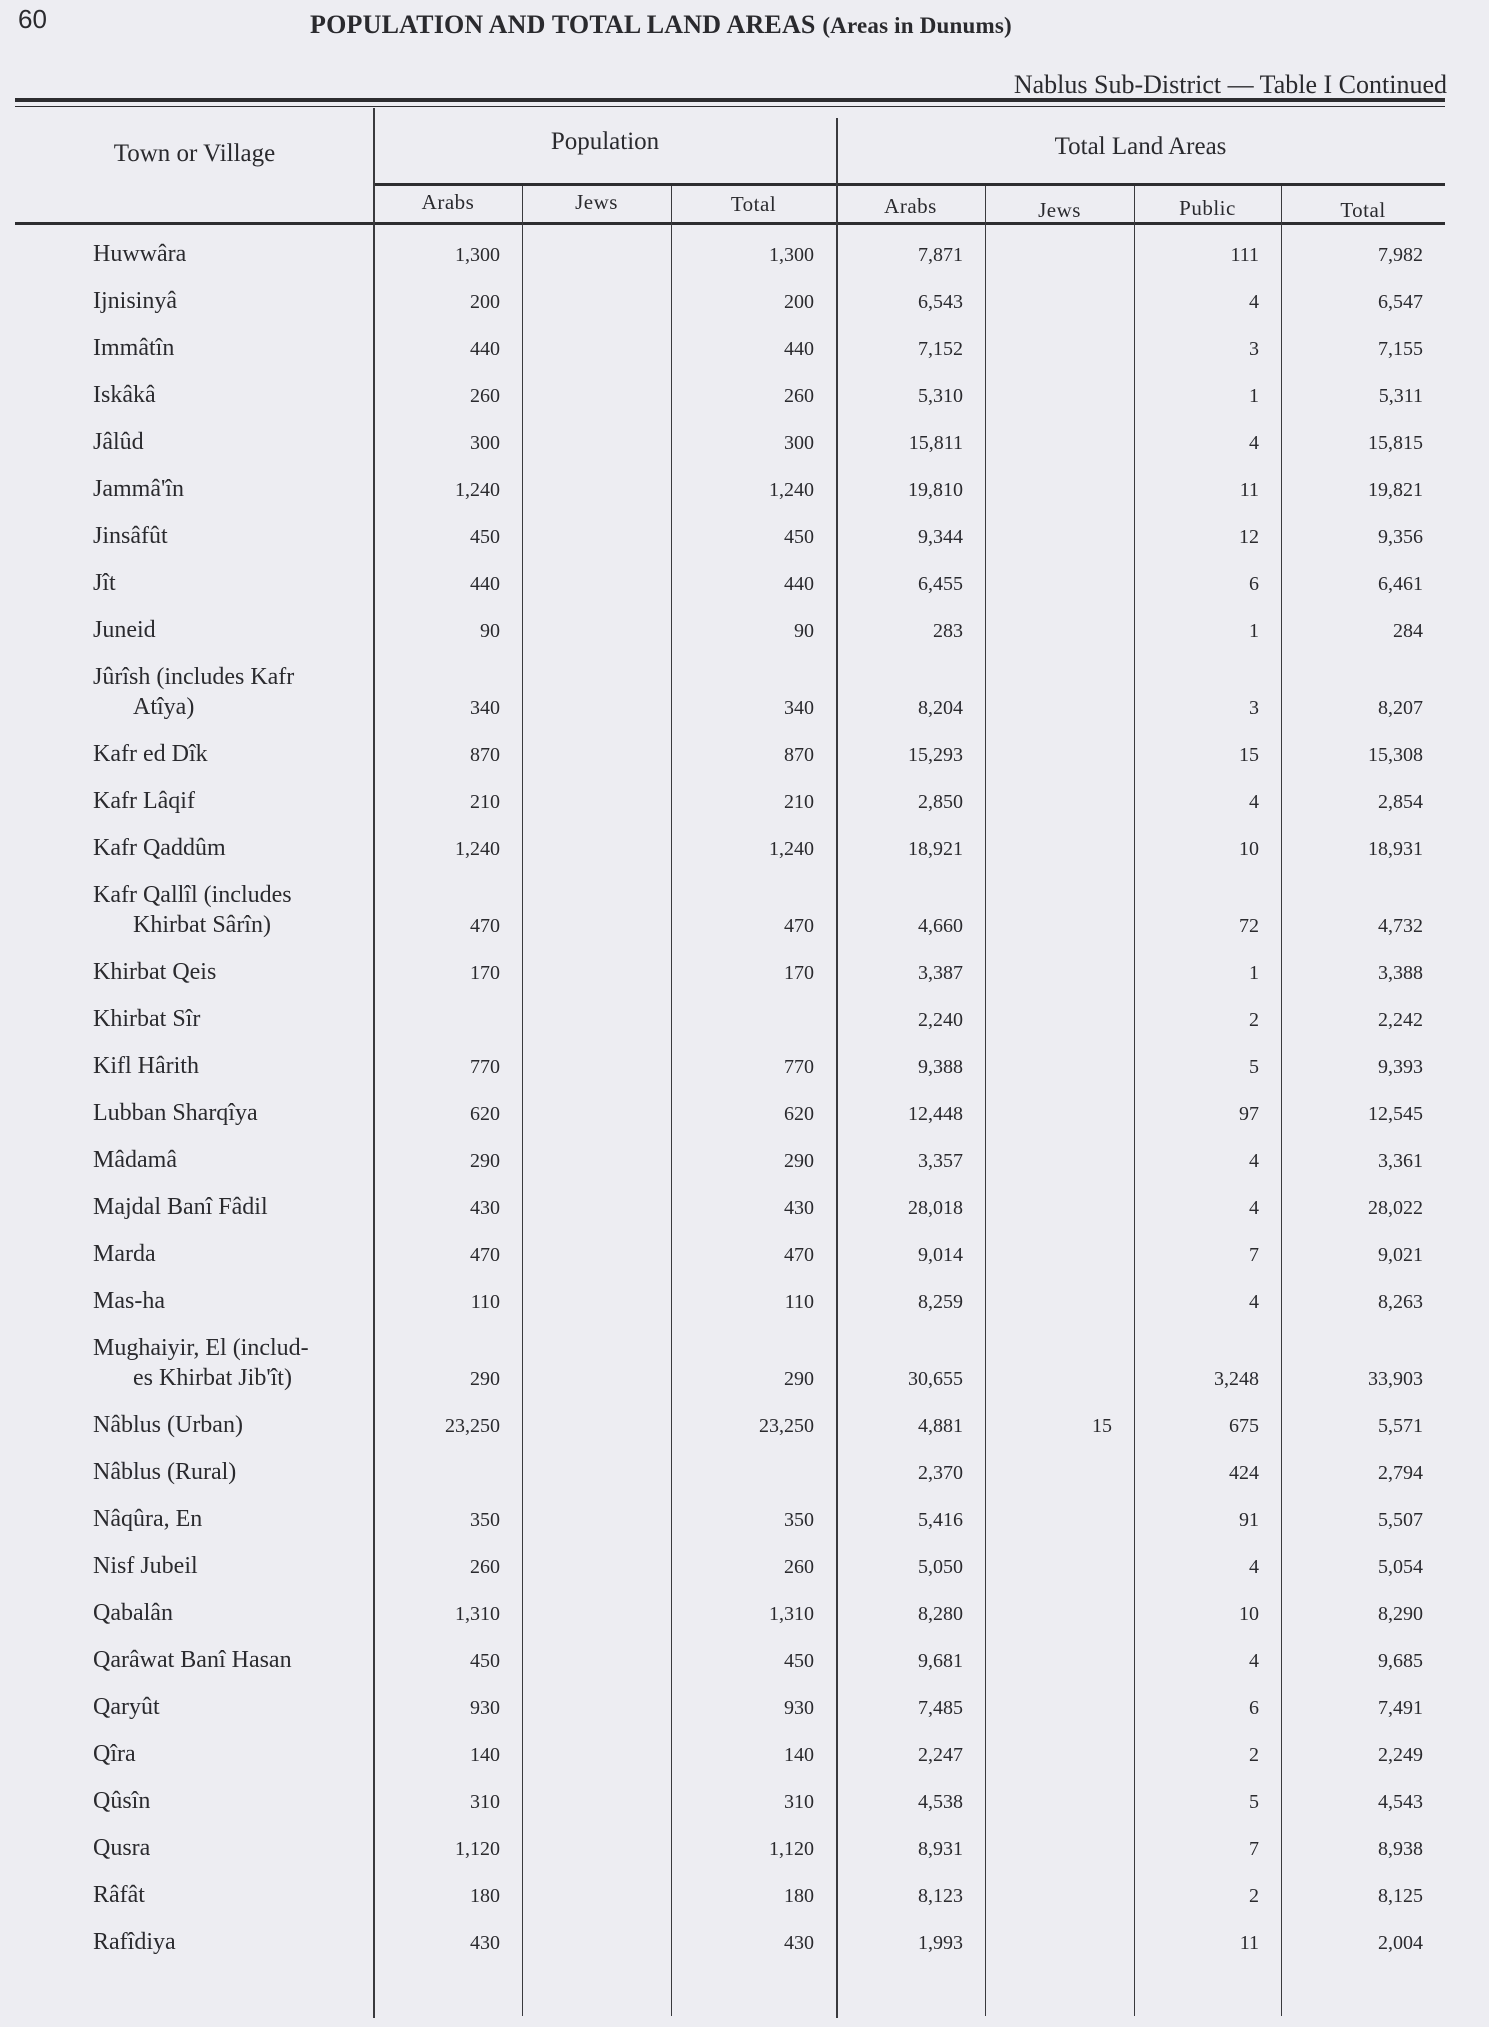 This screenshot has height=2027, width=1489. What do you see at coordinates (1254, 631) in the screenshot?
I see `cell-land-public: 1` at bounding box center [1254, 631].